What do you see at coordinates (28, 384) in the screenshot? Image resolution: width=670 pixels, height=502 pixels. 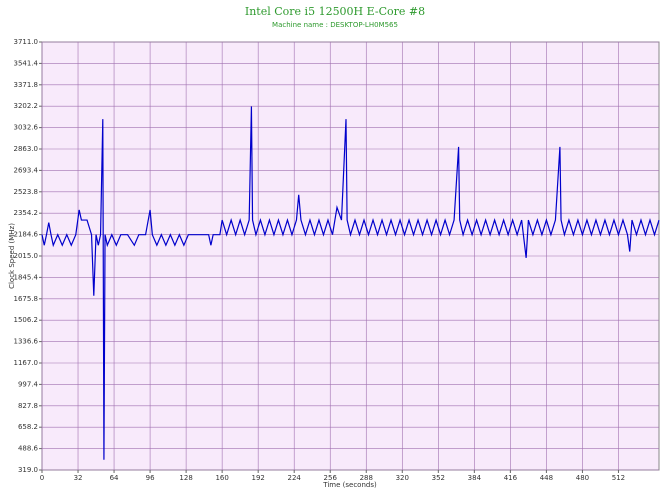 I see `y-tick-label: 997.4` at bounding box center [28, 384].